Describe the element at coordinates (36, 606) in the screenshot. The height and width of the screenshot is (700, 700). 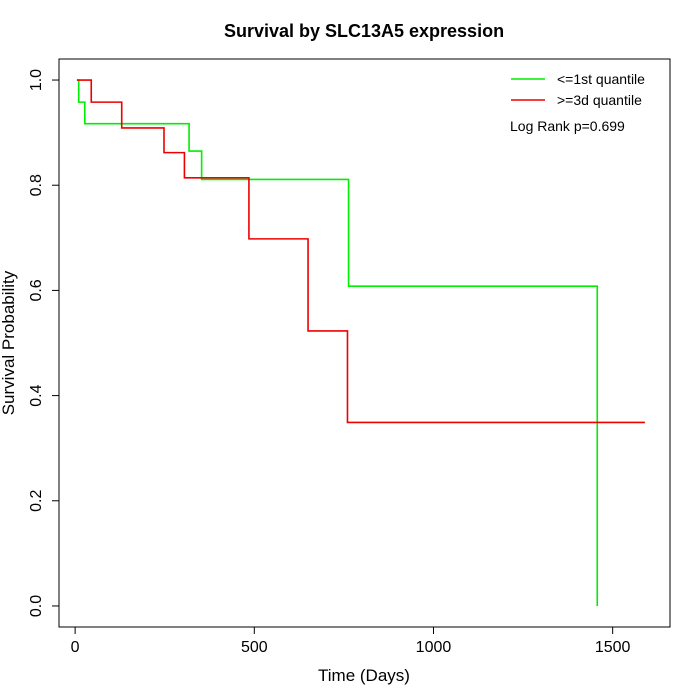
I see `y-tick-label: 0.0` at that location.